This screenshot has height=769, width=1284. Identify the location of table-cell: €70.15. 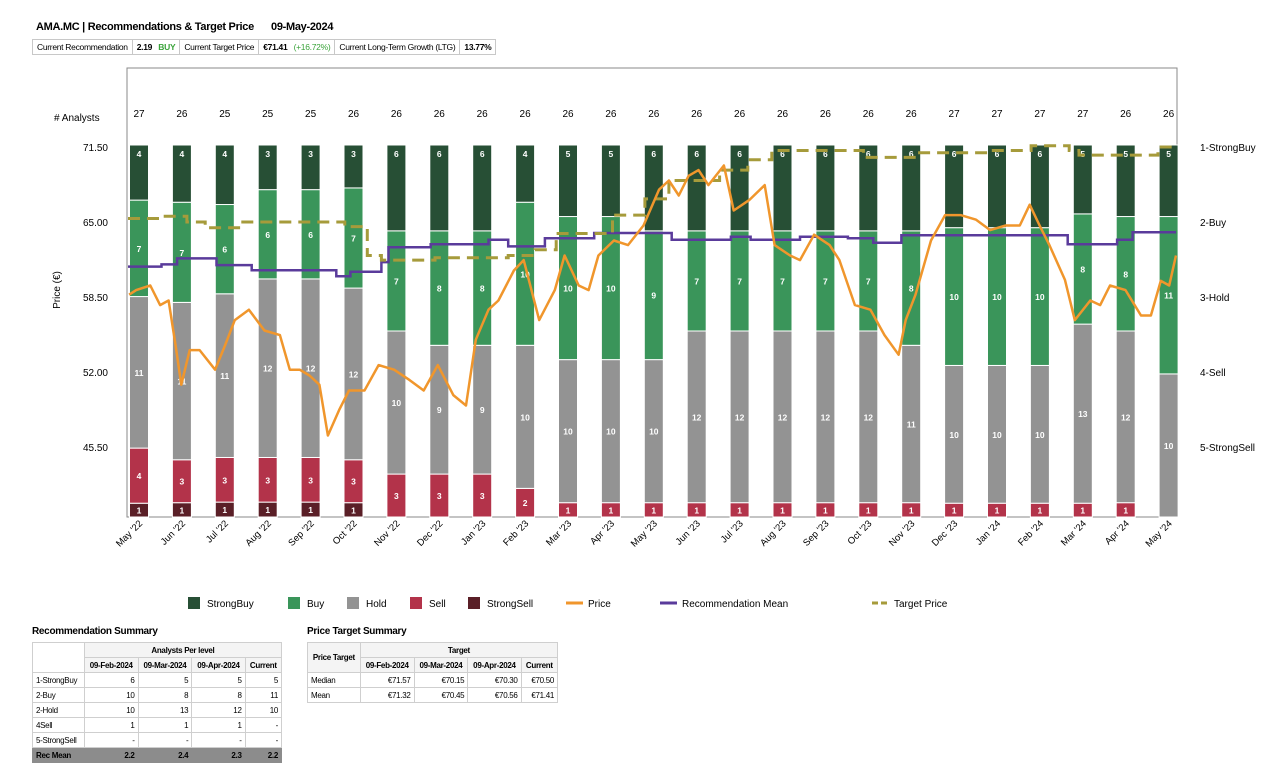
(441, 680).